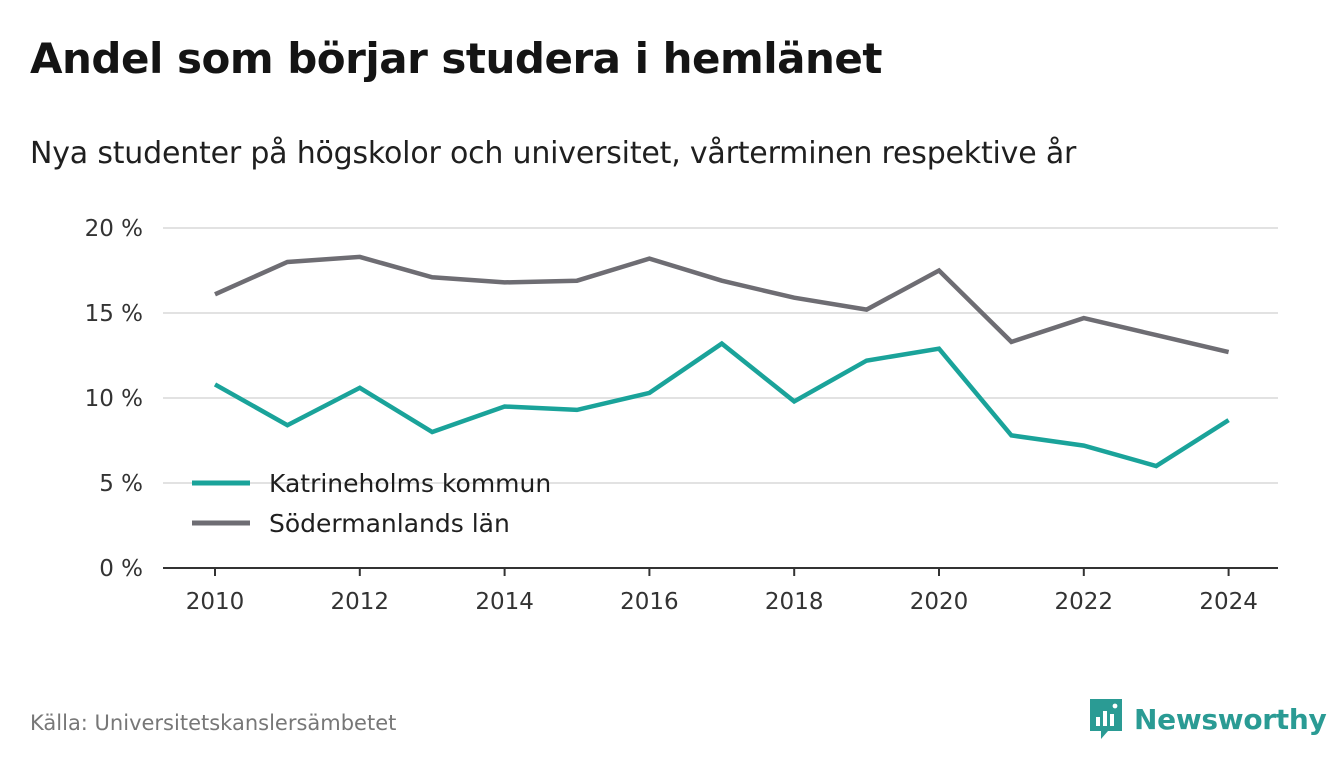 Image resolution: width=1340 pixels, height=771 pixels. Describe the element at coordinates (371, 503) in the screenshot. I see `legend: Katrineholms kommun Södermanlands län` at that location.